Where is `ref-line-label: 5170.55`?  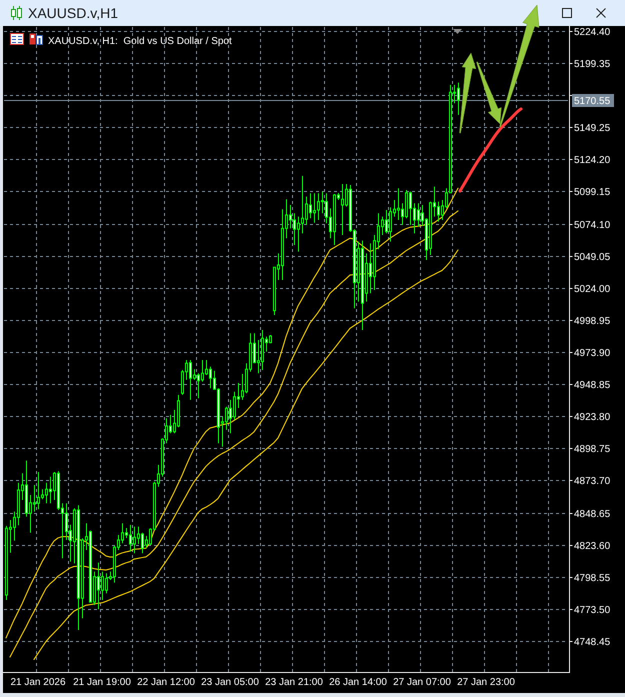
ref-line-label: 5170.55 is located at coordinates (592, 101).